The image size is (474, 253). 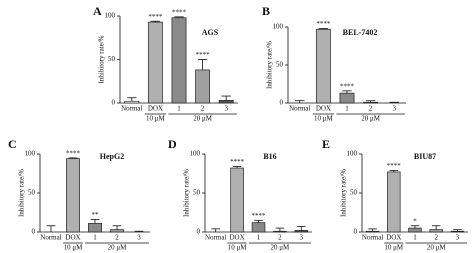 I want to click on panel-letter: D, so click(x=172, y=144).